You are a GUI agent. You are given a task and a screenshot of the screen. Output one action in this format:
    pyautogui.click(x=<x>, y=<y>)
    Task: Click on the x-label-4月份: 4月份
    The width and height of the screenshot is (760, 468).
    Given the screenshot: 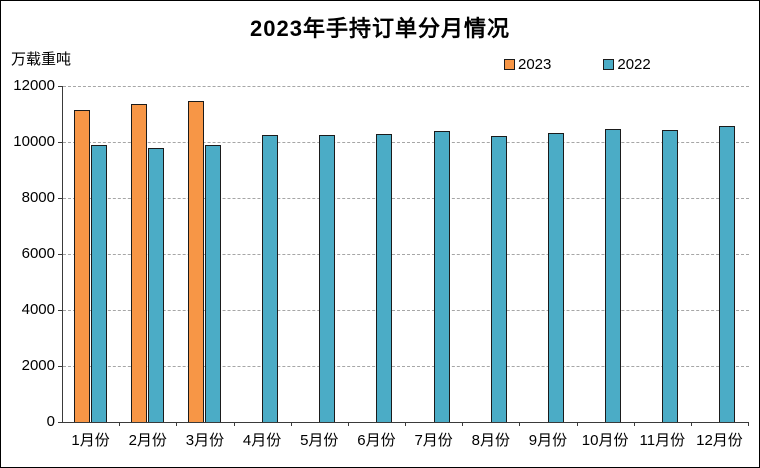 What is the action you would take?
    pyautogui.click(x=262, y=440)
    